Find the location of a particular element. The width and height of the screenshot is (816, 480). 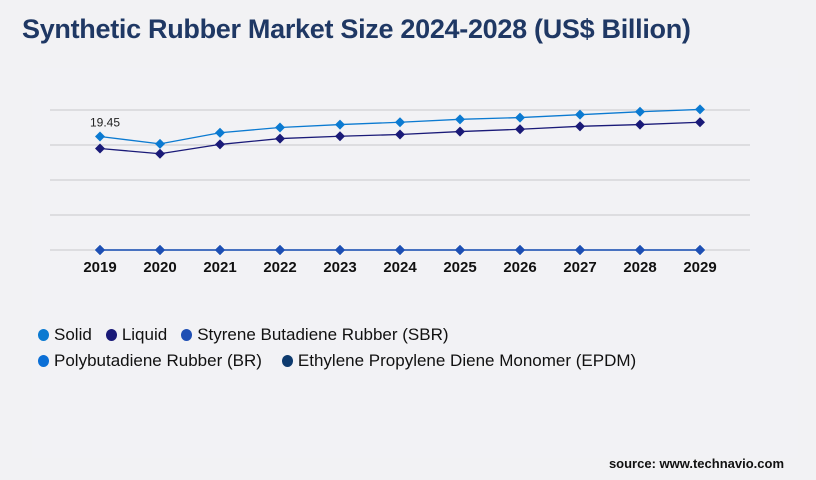

legend-label: Styrene Butadiene Rubber (SBR) is located at coordinates (323, 334).